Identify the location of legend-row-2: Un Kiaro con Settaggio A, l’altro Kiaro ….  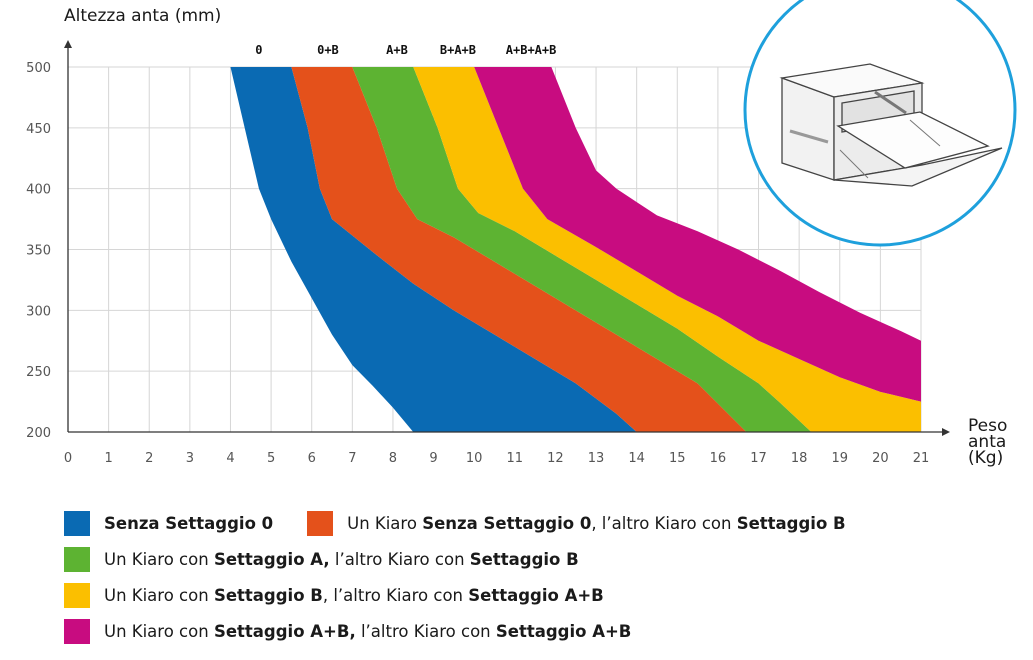
(544, 559).